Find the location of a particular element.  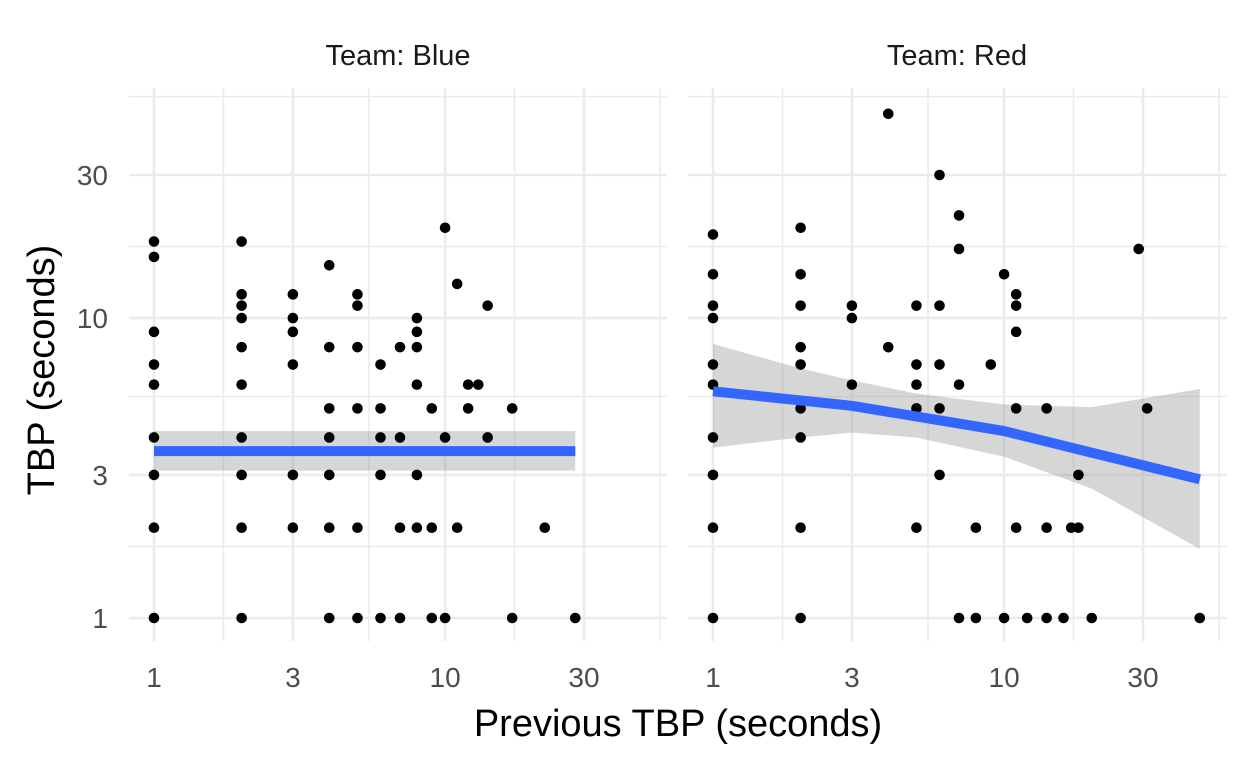

y-tick-label: 3 is located at coordinates (100, 475).